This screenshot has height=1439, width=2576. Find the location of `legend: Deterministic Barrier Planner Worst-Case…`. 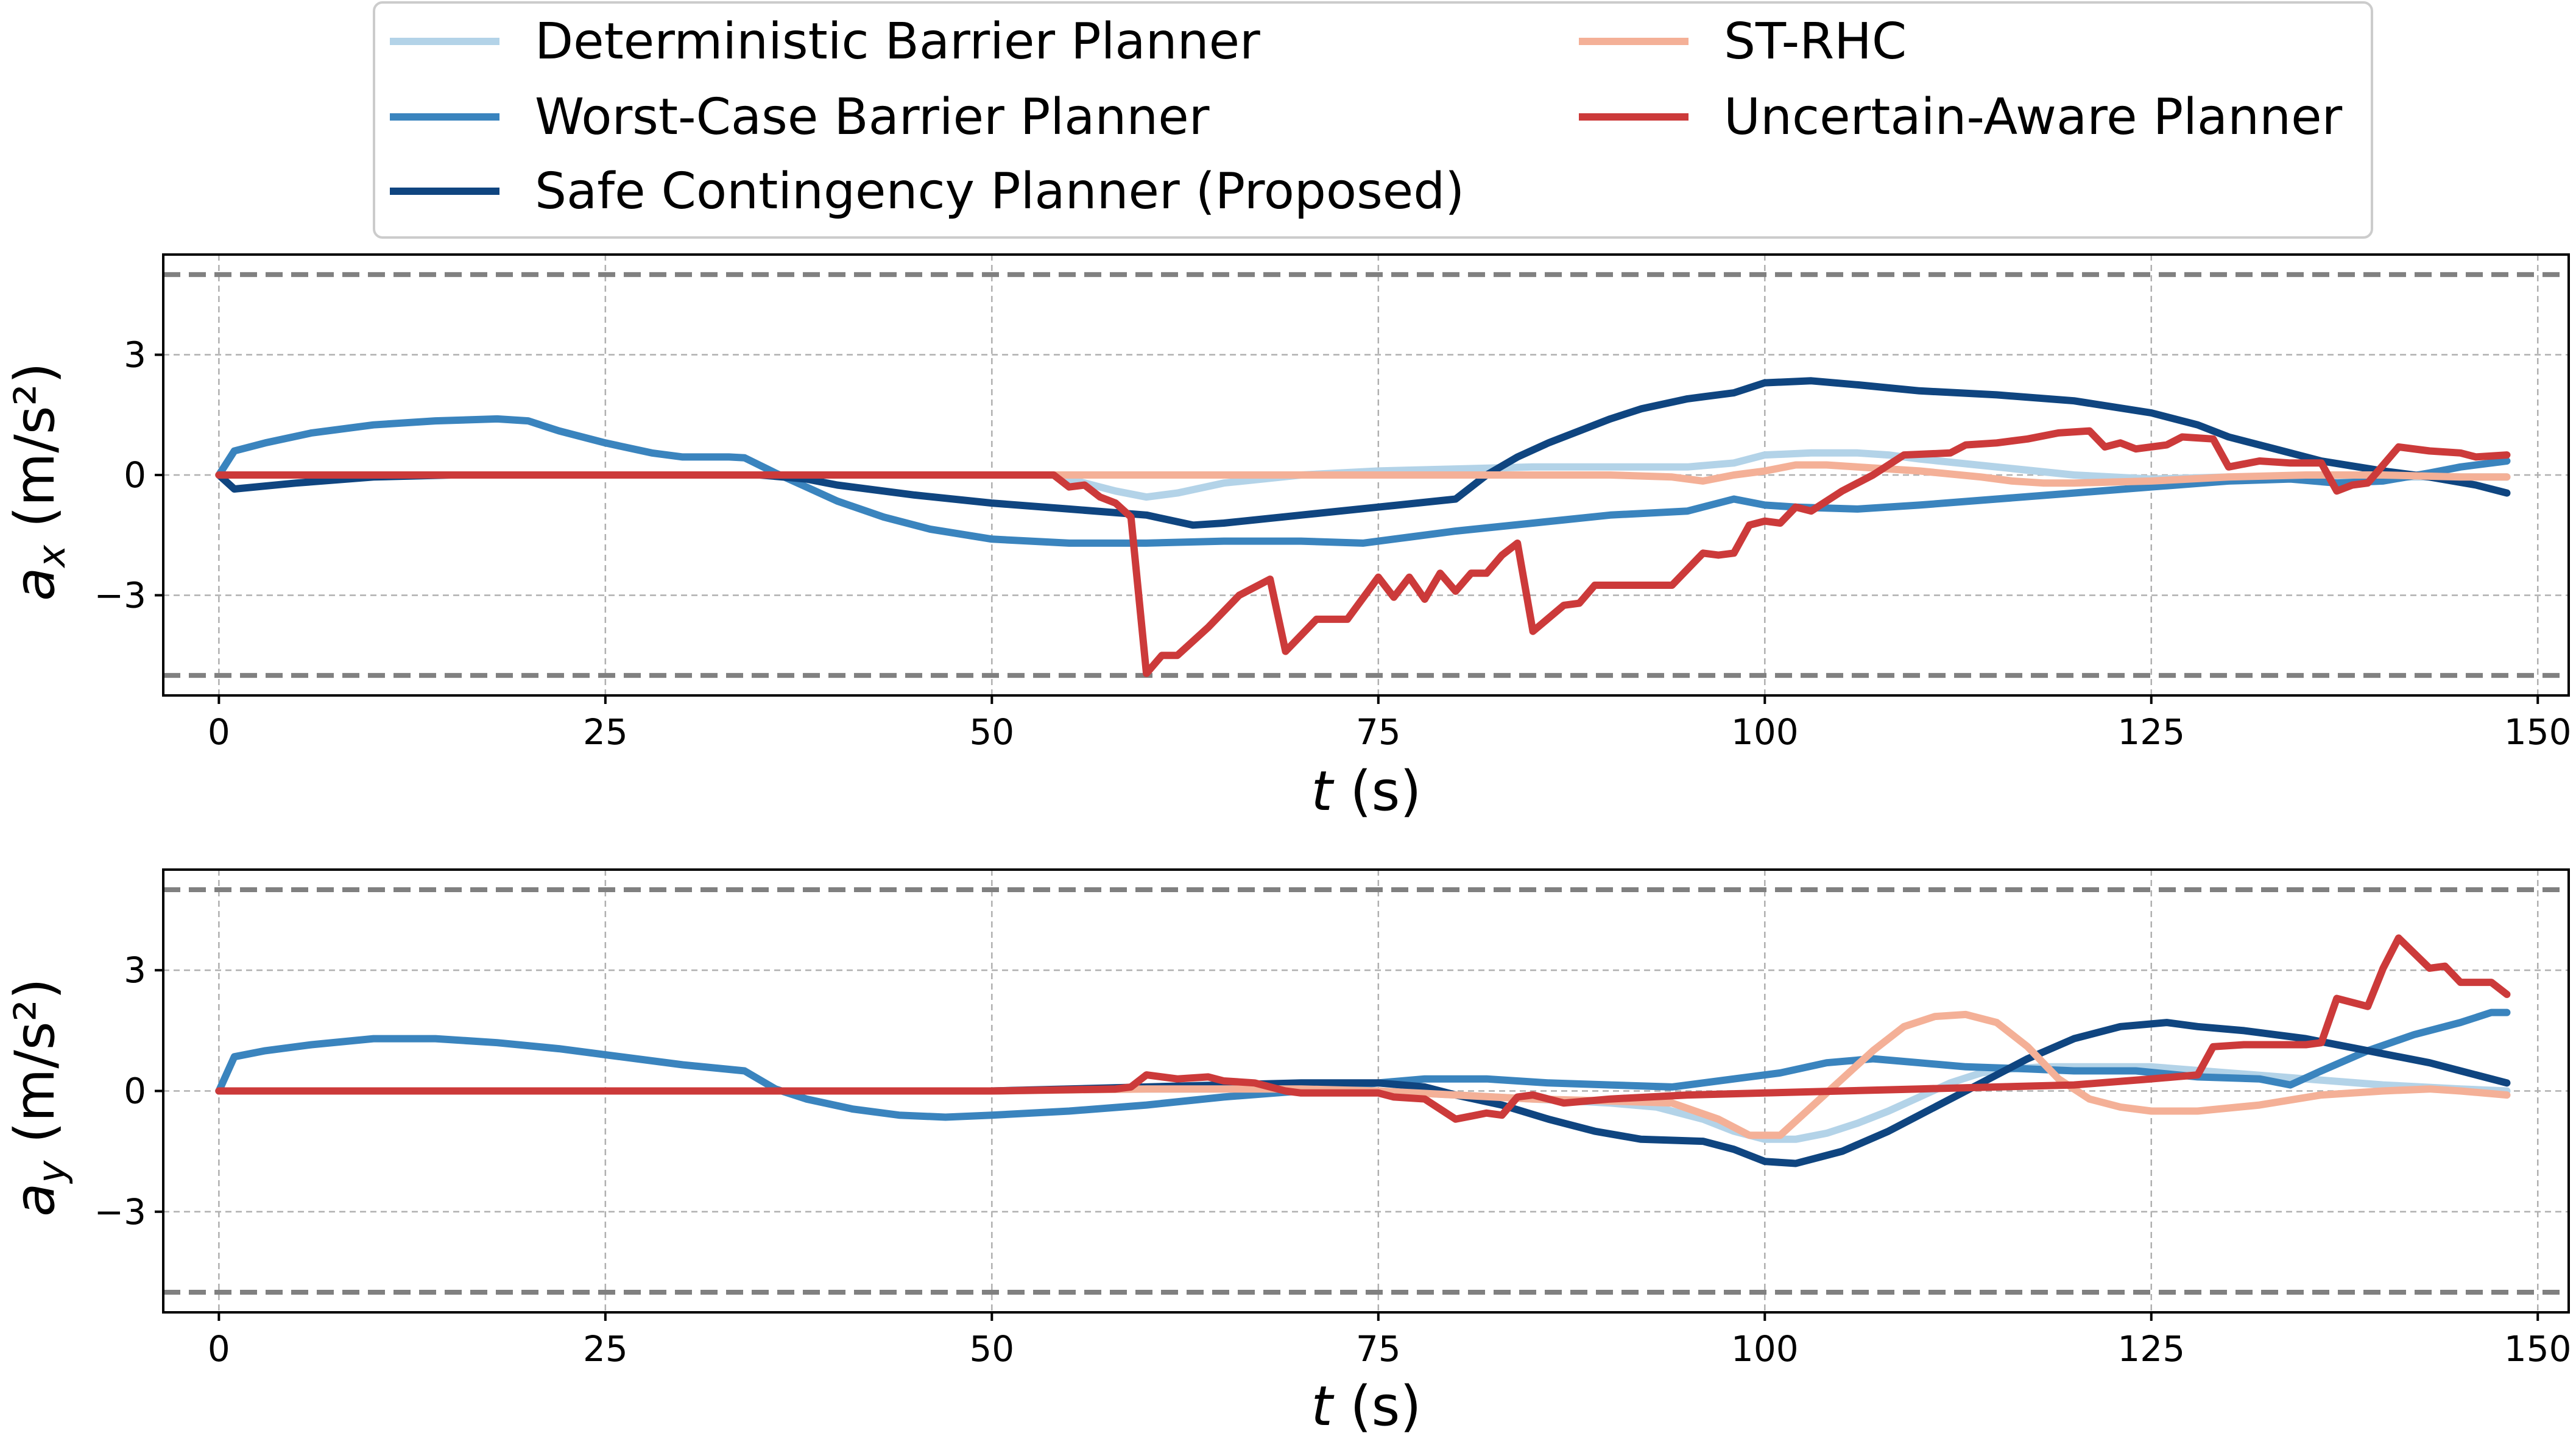

legend: Deterministic Barrier Planner Worst-Case… is located at coordinates (1373, 120).